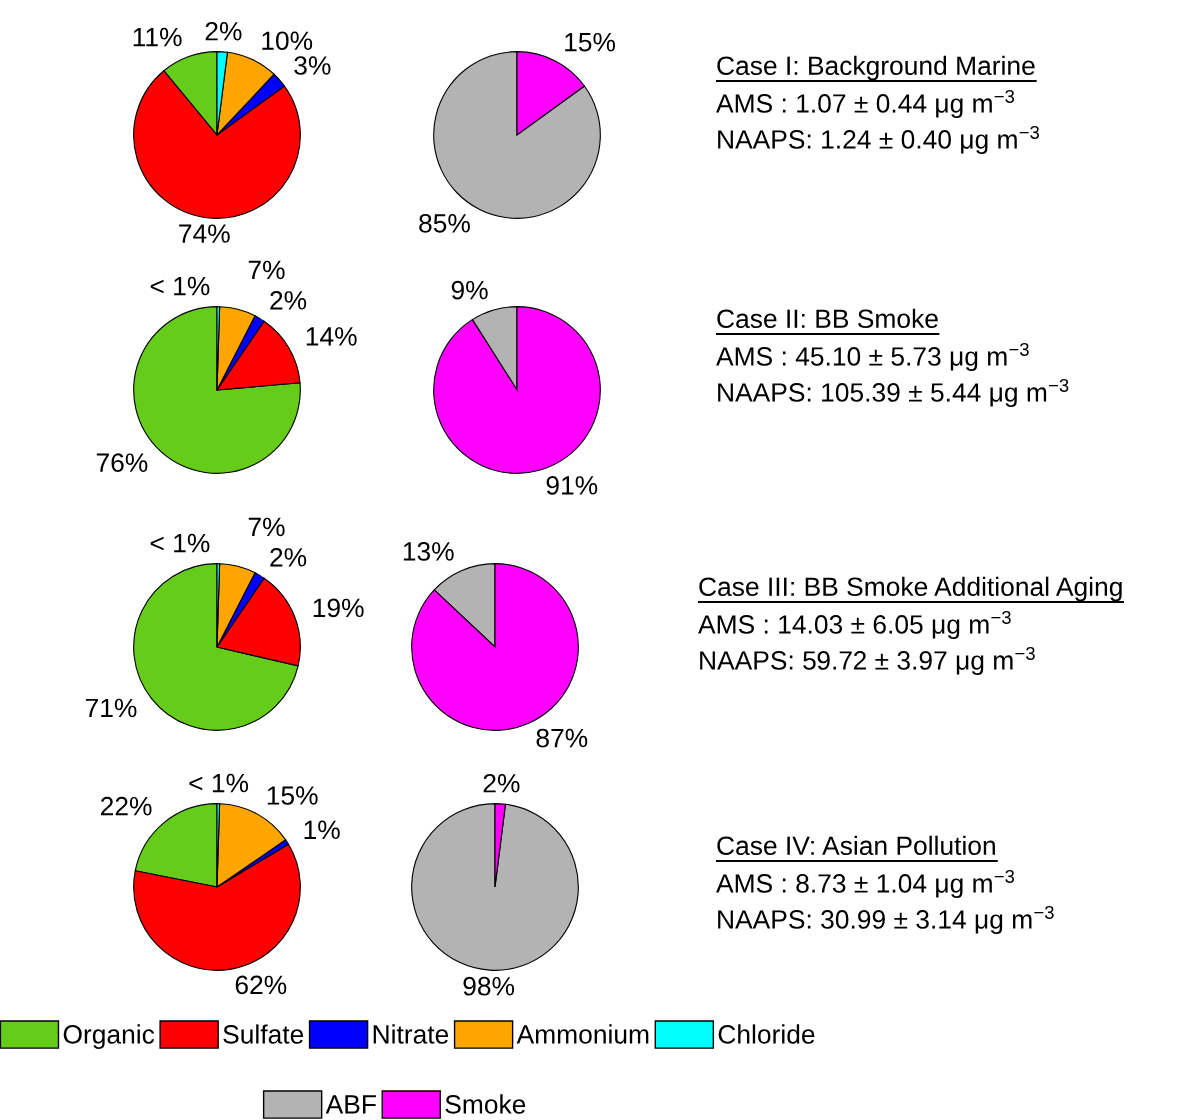 The height and width of the screenshot is (1120, 1192). What do you see at coordinates (876, 68) in the screenshot?
I see `text: Case I: Background Marine` at bounding box center [876, 68].